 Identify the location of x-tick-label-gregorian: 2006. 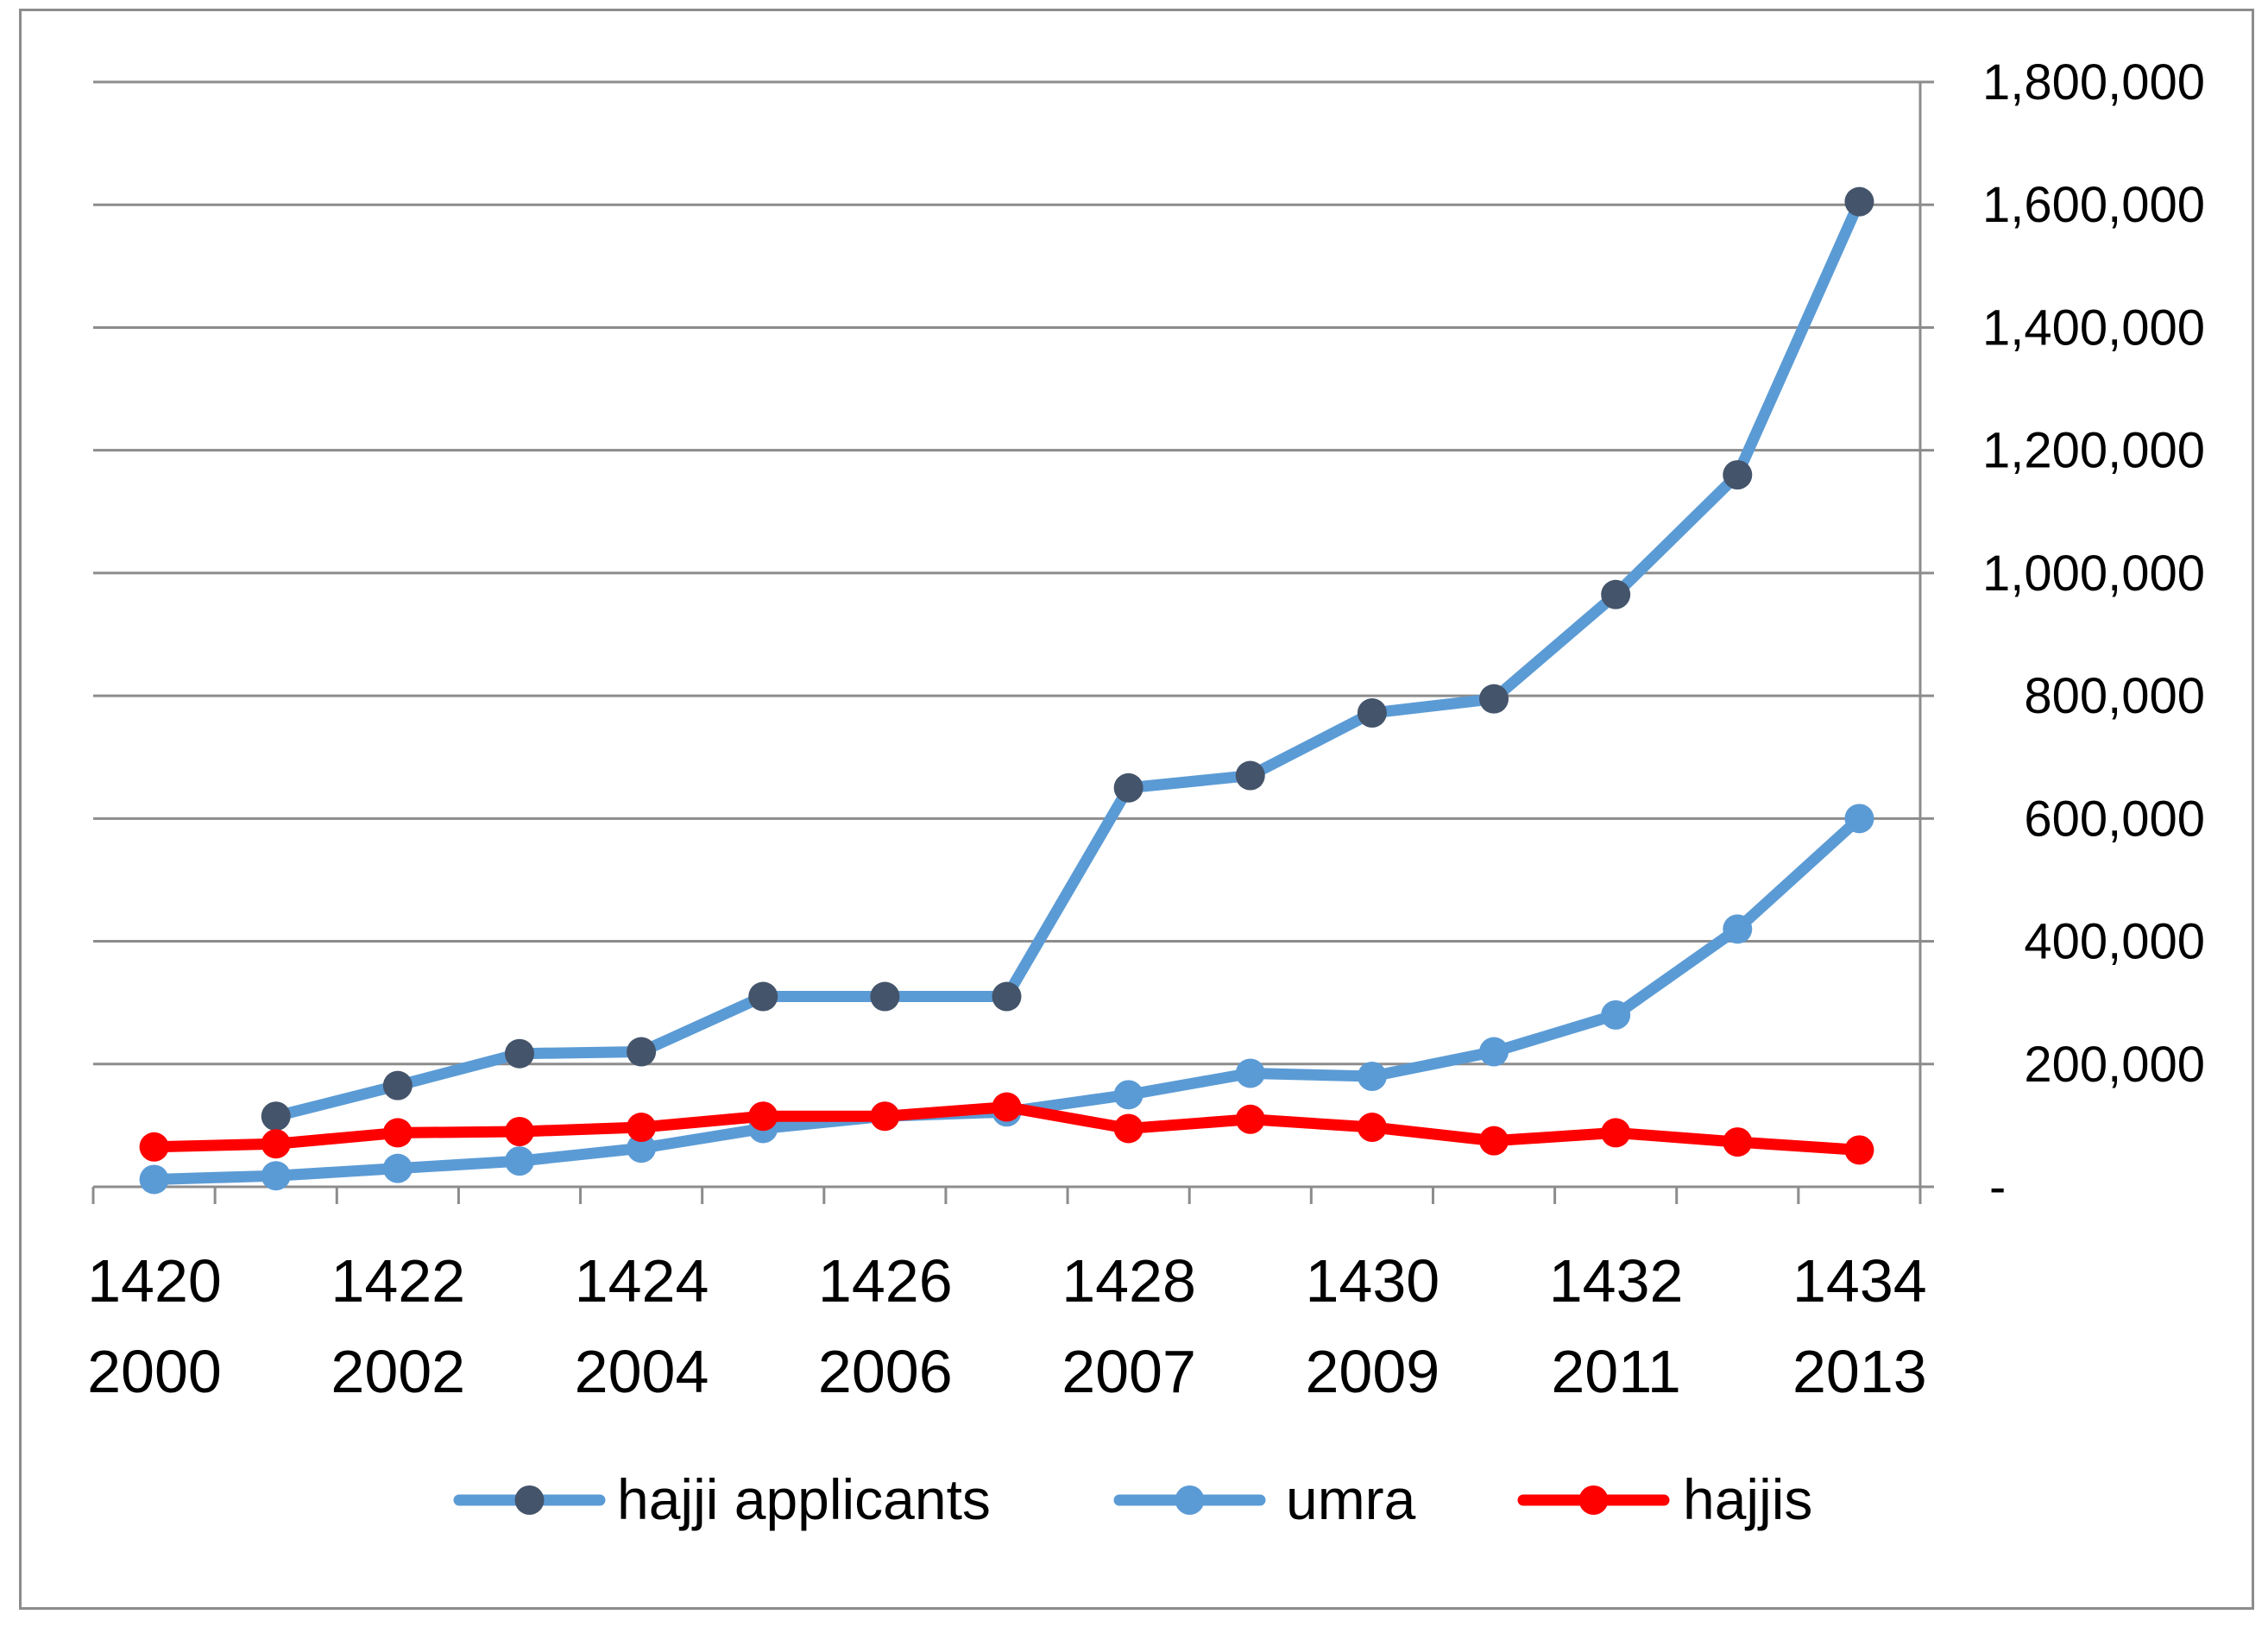
(886, 1371).